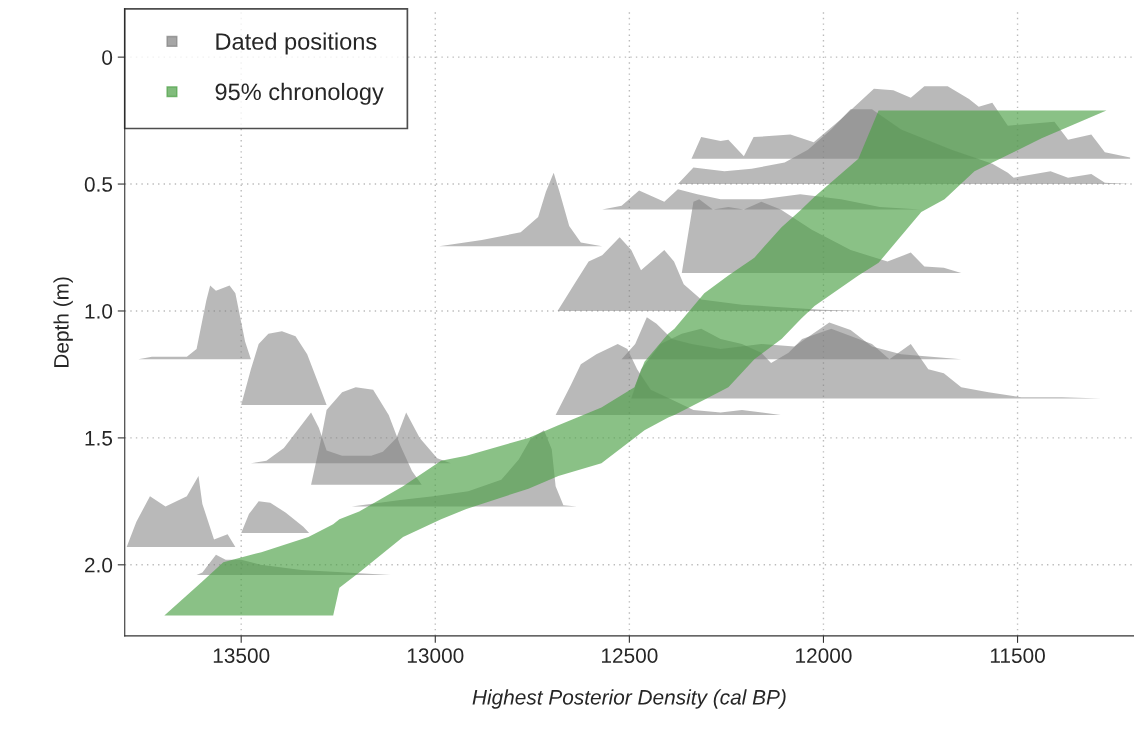  Describe the element at coordinates (630, 655) in the screenshot. I see `x-tick-label: 12500` at that location.